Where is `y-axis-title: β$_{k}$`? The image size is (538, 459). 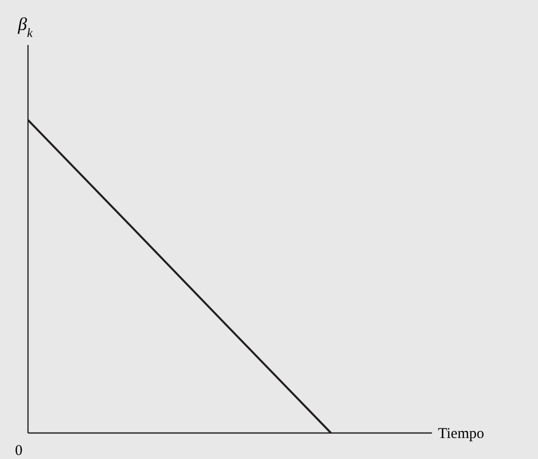 y-axis-title: β$_{k}$ is located at coordinates (25, 27).